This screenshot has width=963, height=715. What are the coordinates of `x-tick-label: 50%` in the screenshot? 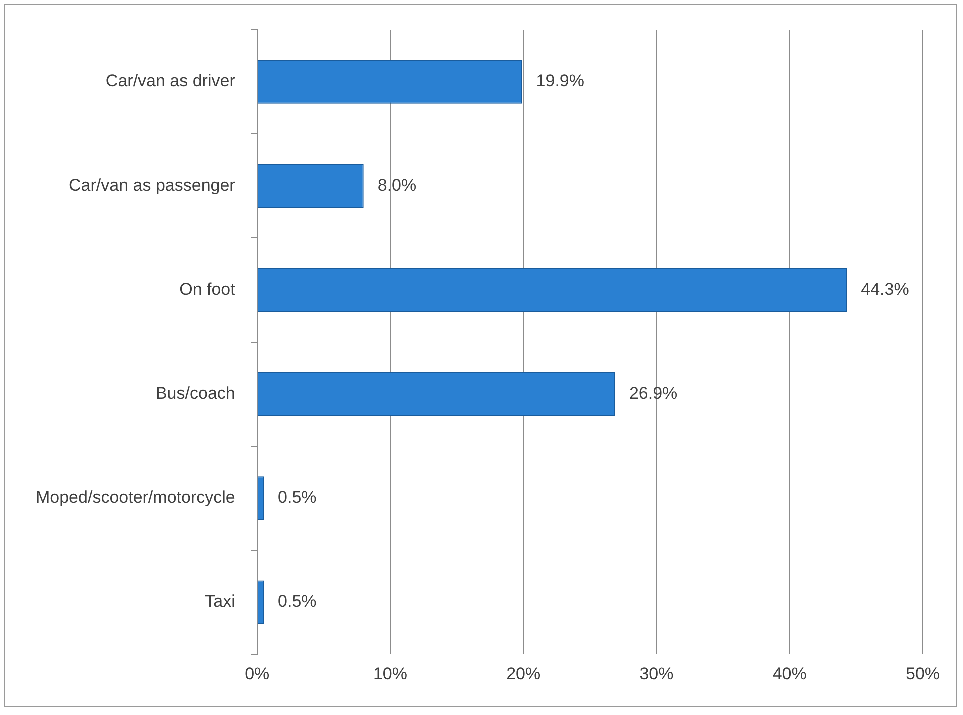 It's located at (923, 674).